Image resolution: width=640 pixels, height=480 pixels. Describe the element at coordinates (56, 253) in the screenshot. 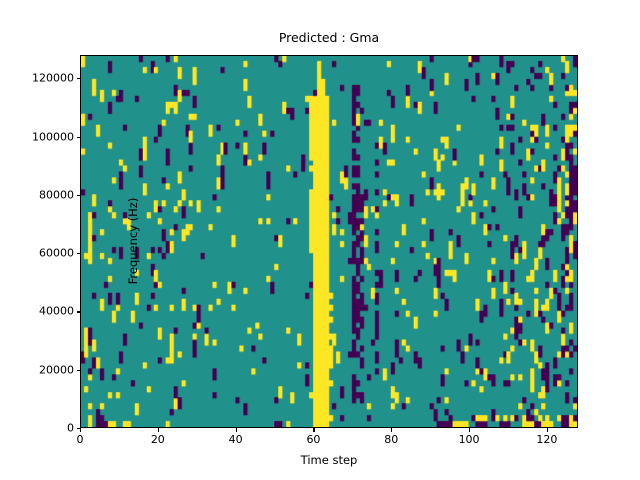

I see `y-tick-label: 60000` at that location.